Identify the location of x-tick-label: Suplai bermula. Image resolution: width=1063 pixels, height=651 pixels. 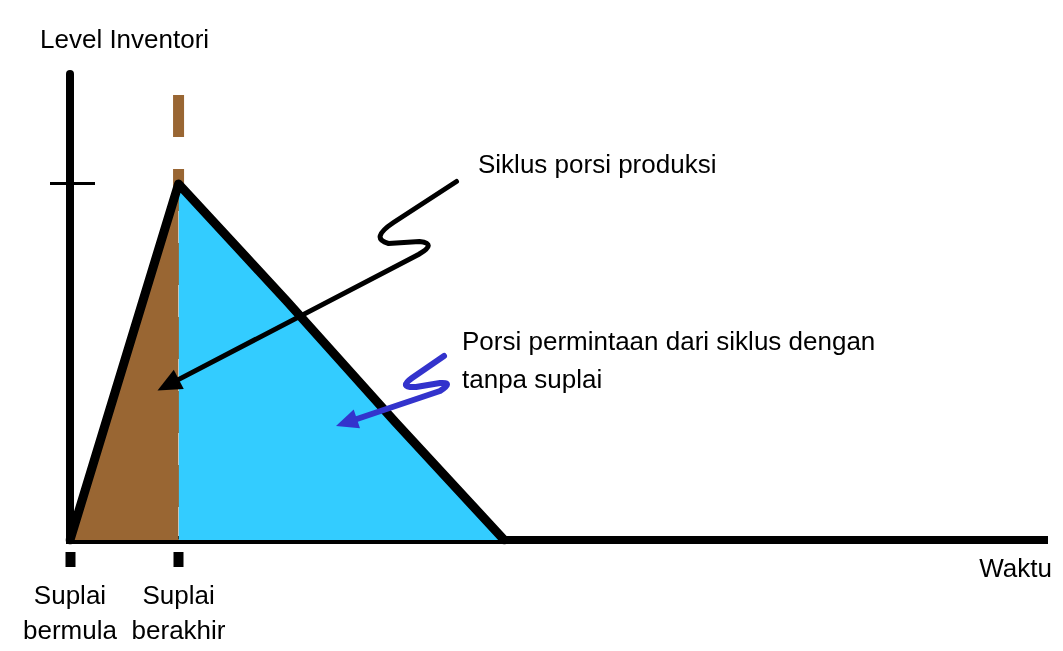
(70, 612).